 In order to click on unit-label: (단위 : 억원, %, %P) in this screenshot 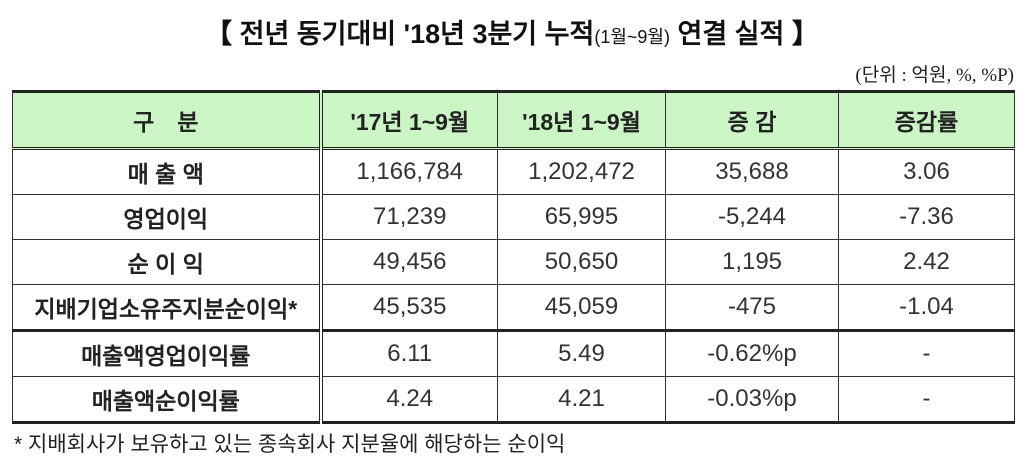, I will do `click(934, 75)`.